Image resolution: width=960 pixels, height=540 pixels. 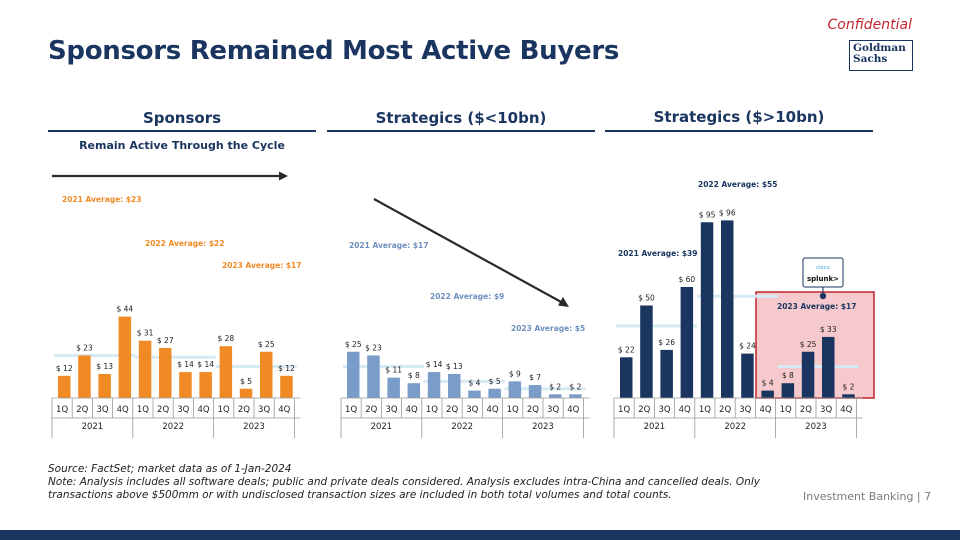 I want to click on strategics-small-value-label: $ 7, so click(x=535, y=377).